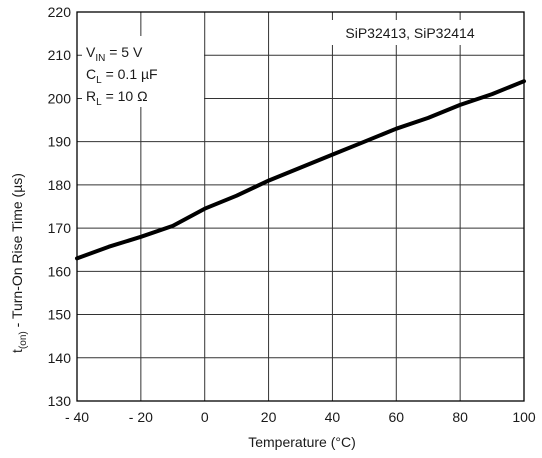  Describe the element at coordinates (17, 351) in the screenshot. I see `y-axis-title-symbol: t` at that location.